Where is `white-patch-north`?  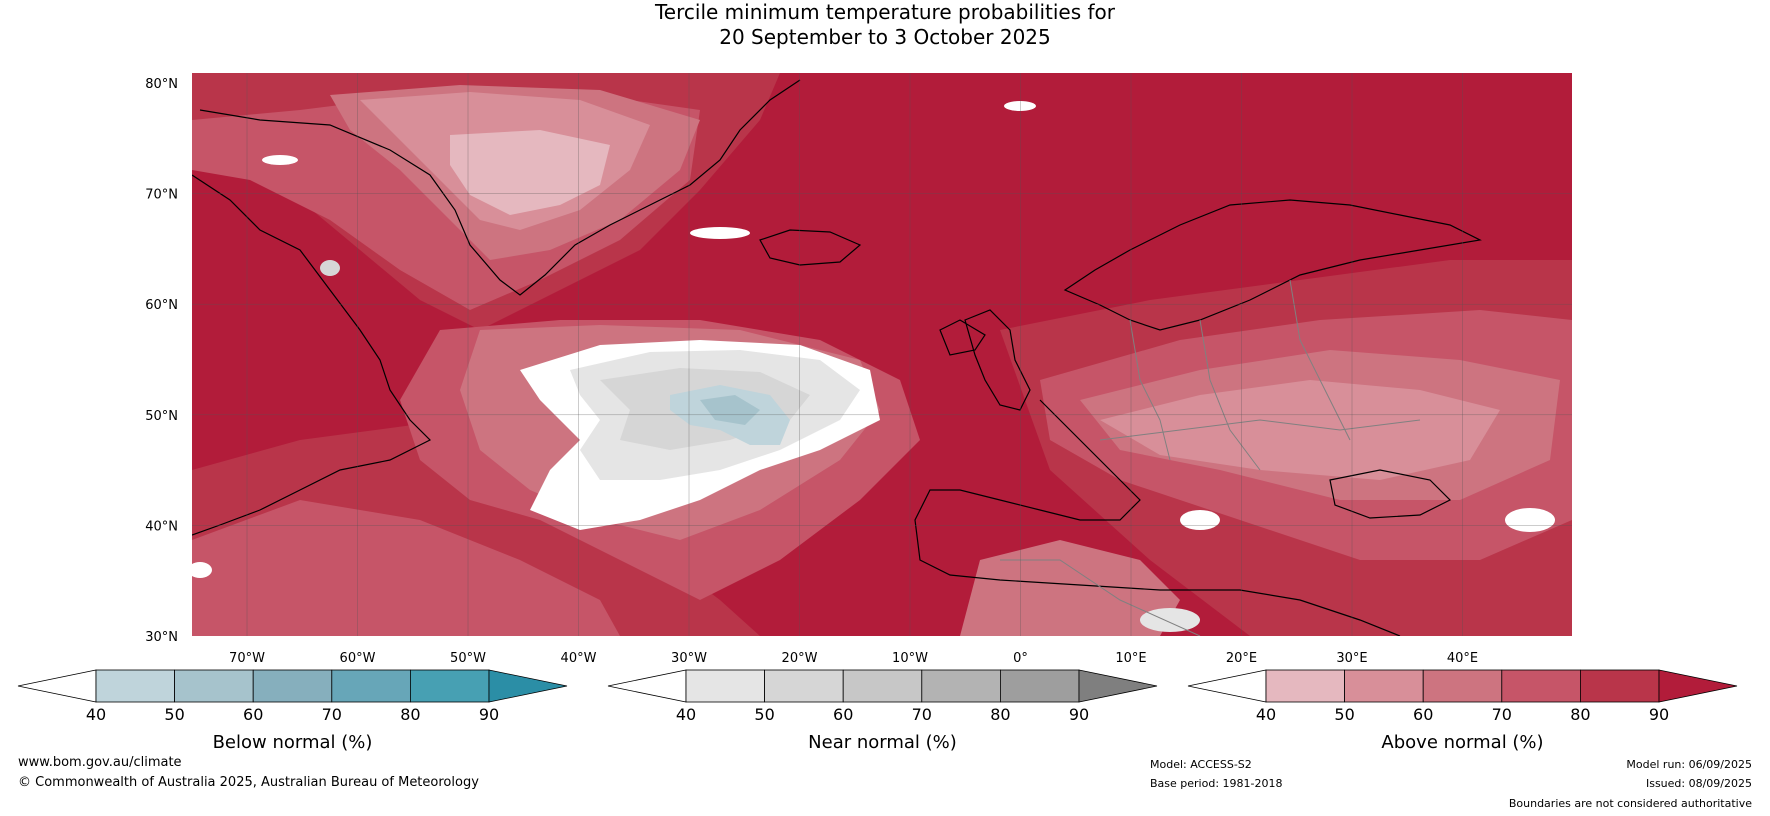
white-patch-north is located at coordinates (1020, 106).